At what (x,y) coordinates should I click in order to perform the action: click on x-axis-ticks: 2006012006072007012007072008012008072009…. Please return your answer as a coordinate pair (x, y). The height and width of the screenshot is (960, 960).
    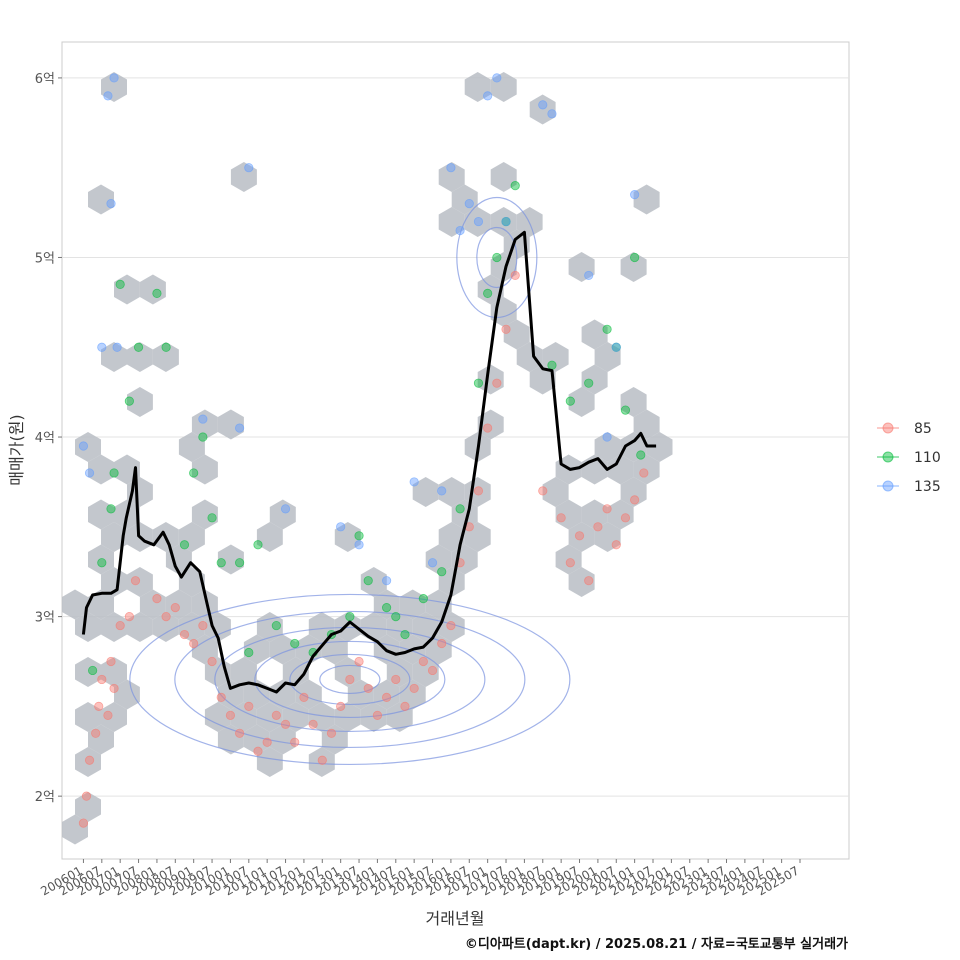
    Looking at the image, I should click on (420, 879).